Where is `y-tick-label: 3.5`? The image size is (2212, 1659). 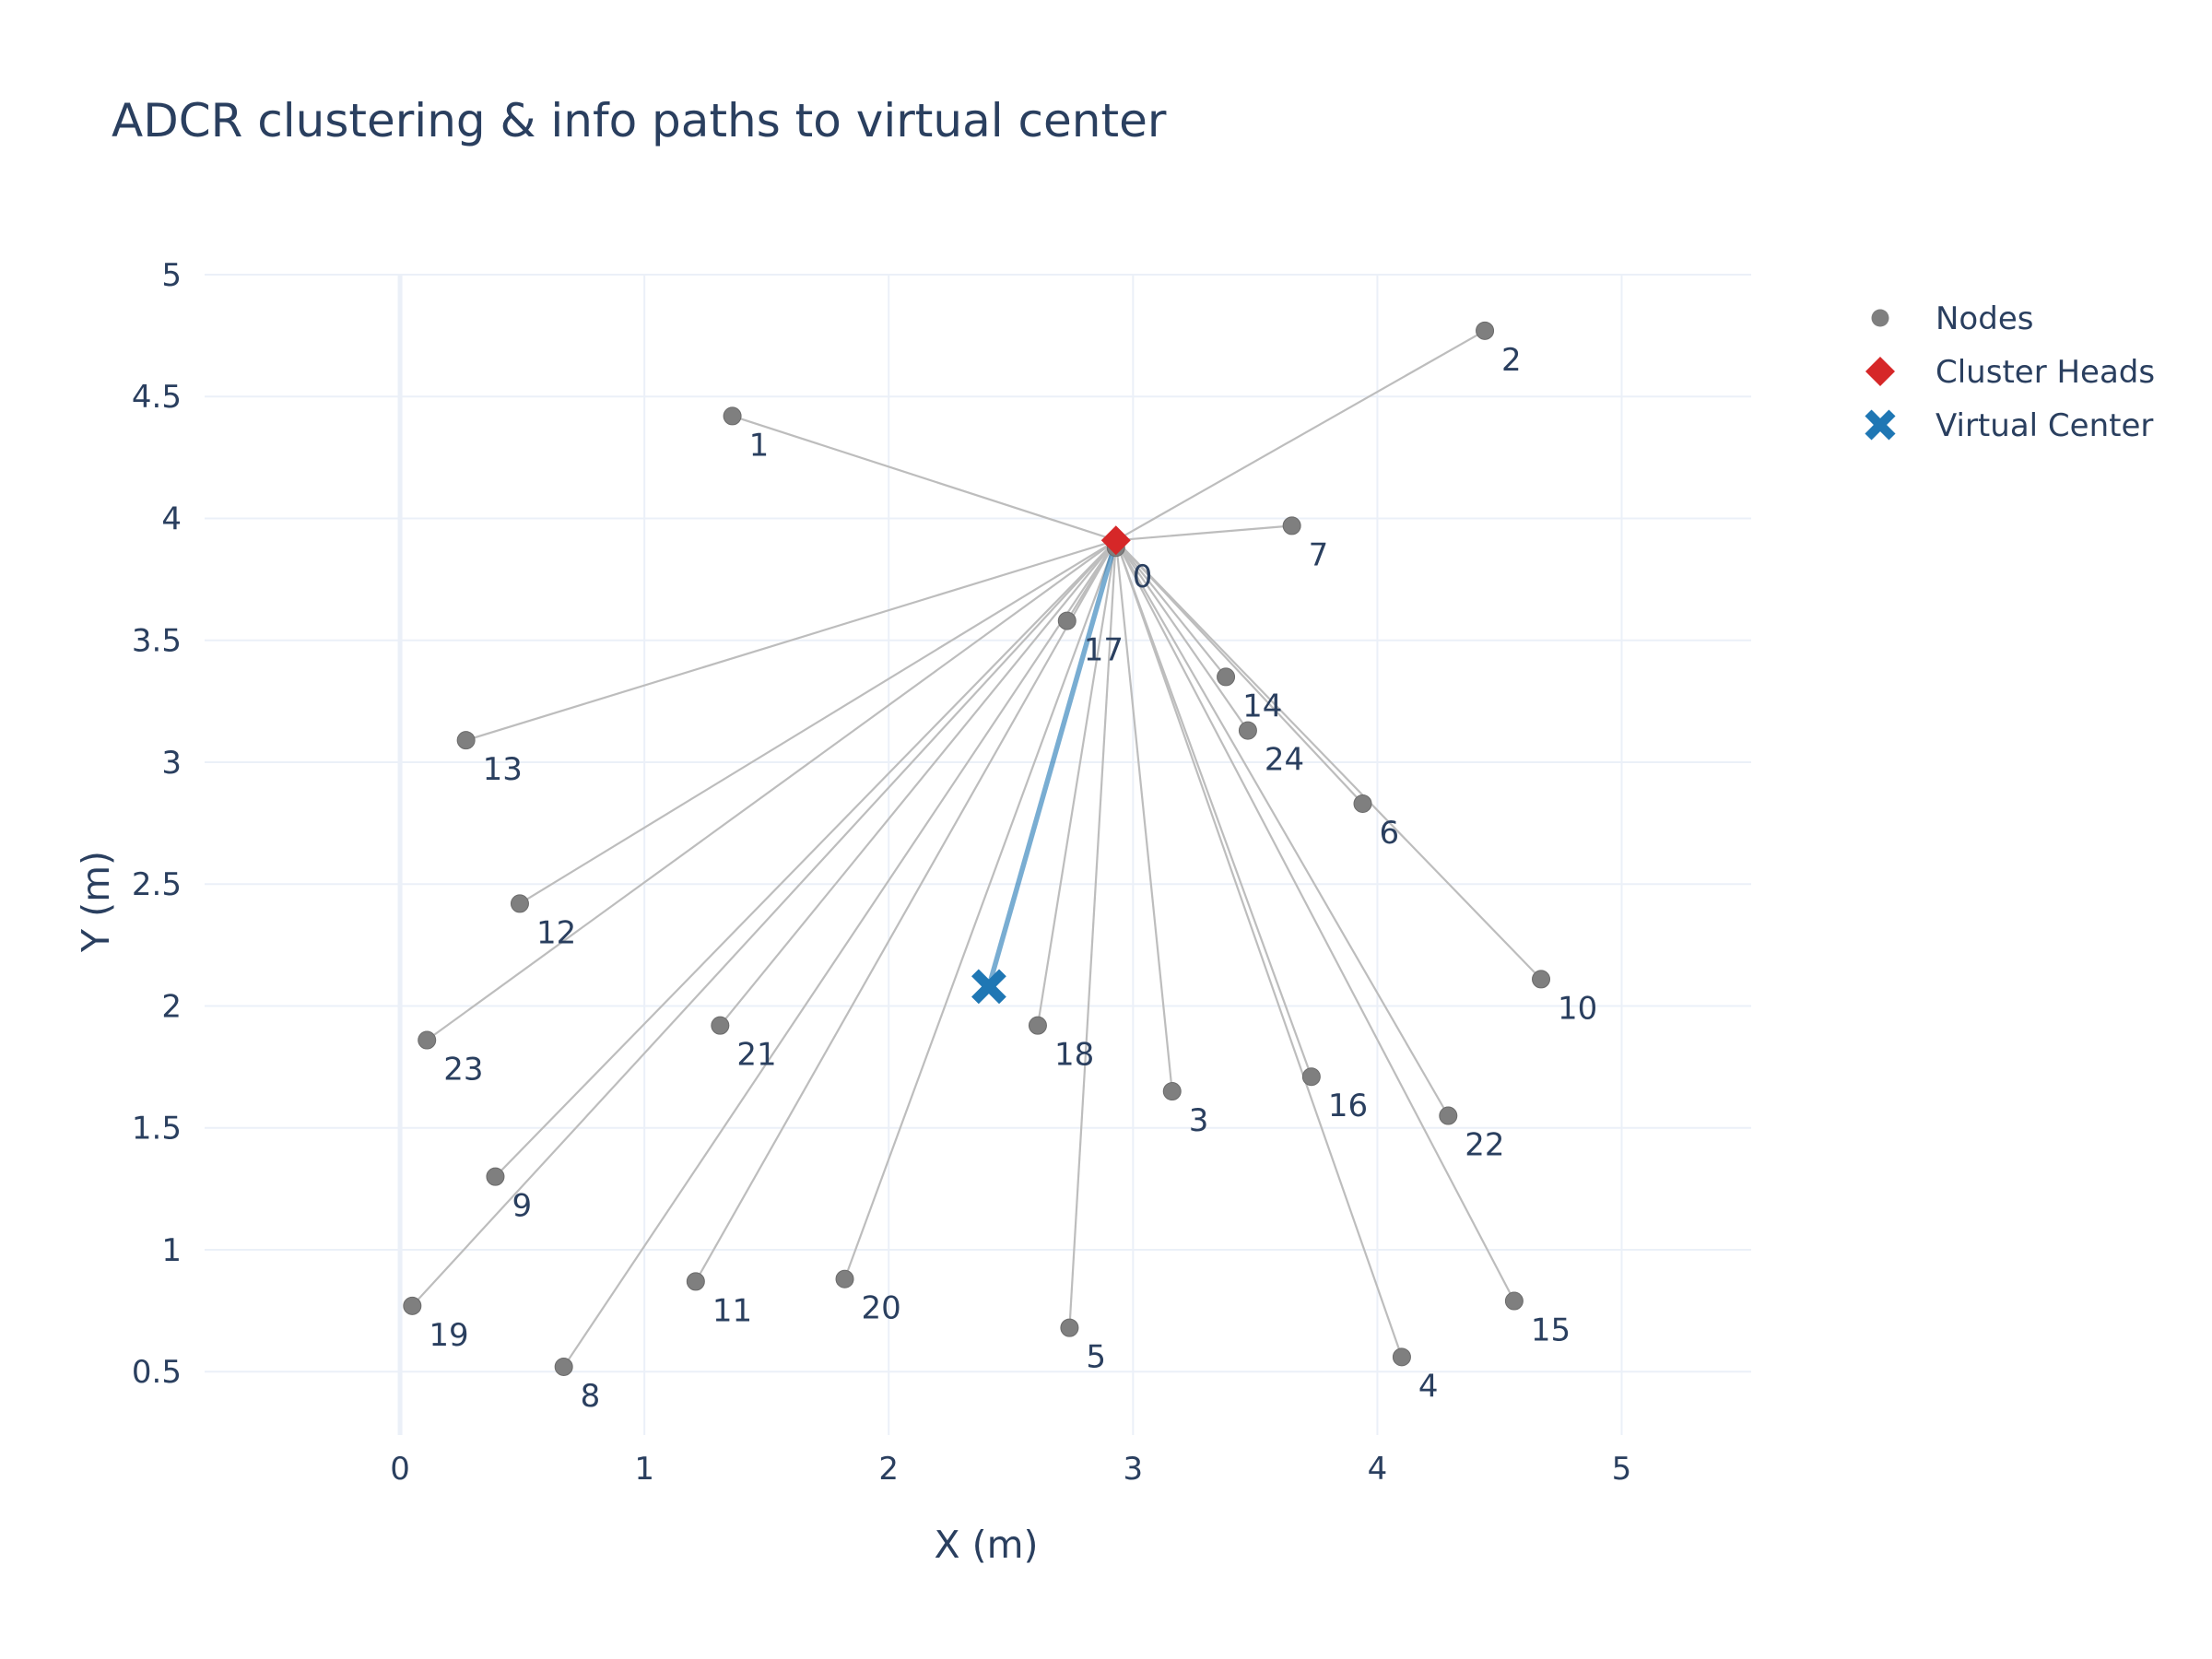
y-tick-label: 3.5 is located at coordinates (157, 641).